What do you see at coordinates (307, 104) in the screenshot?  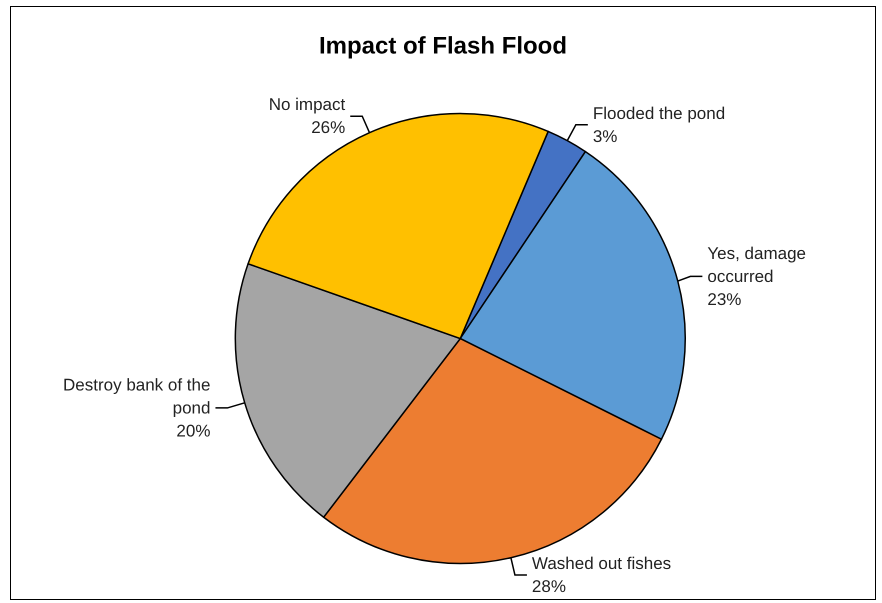 I see `slice-label: No impact` at bounding box center [307, 104].